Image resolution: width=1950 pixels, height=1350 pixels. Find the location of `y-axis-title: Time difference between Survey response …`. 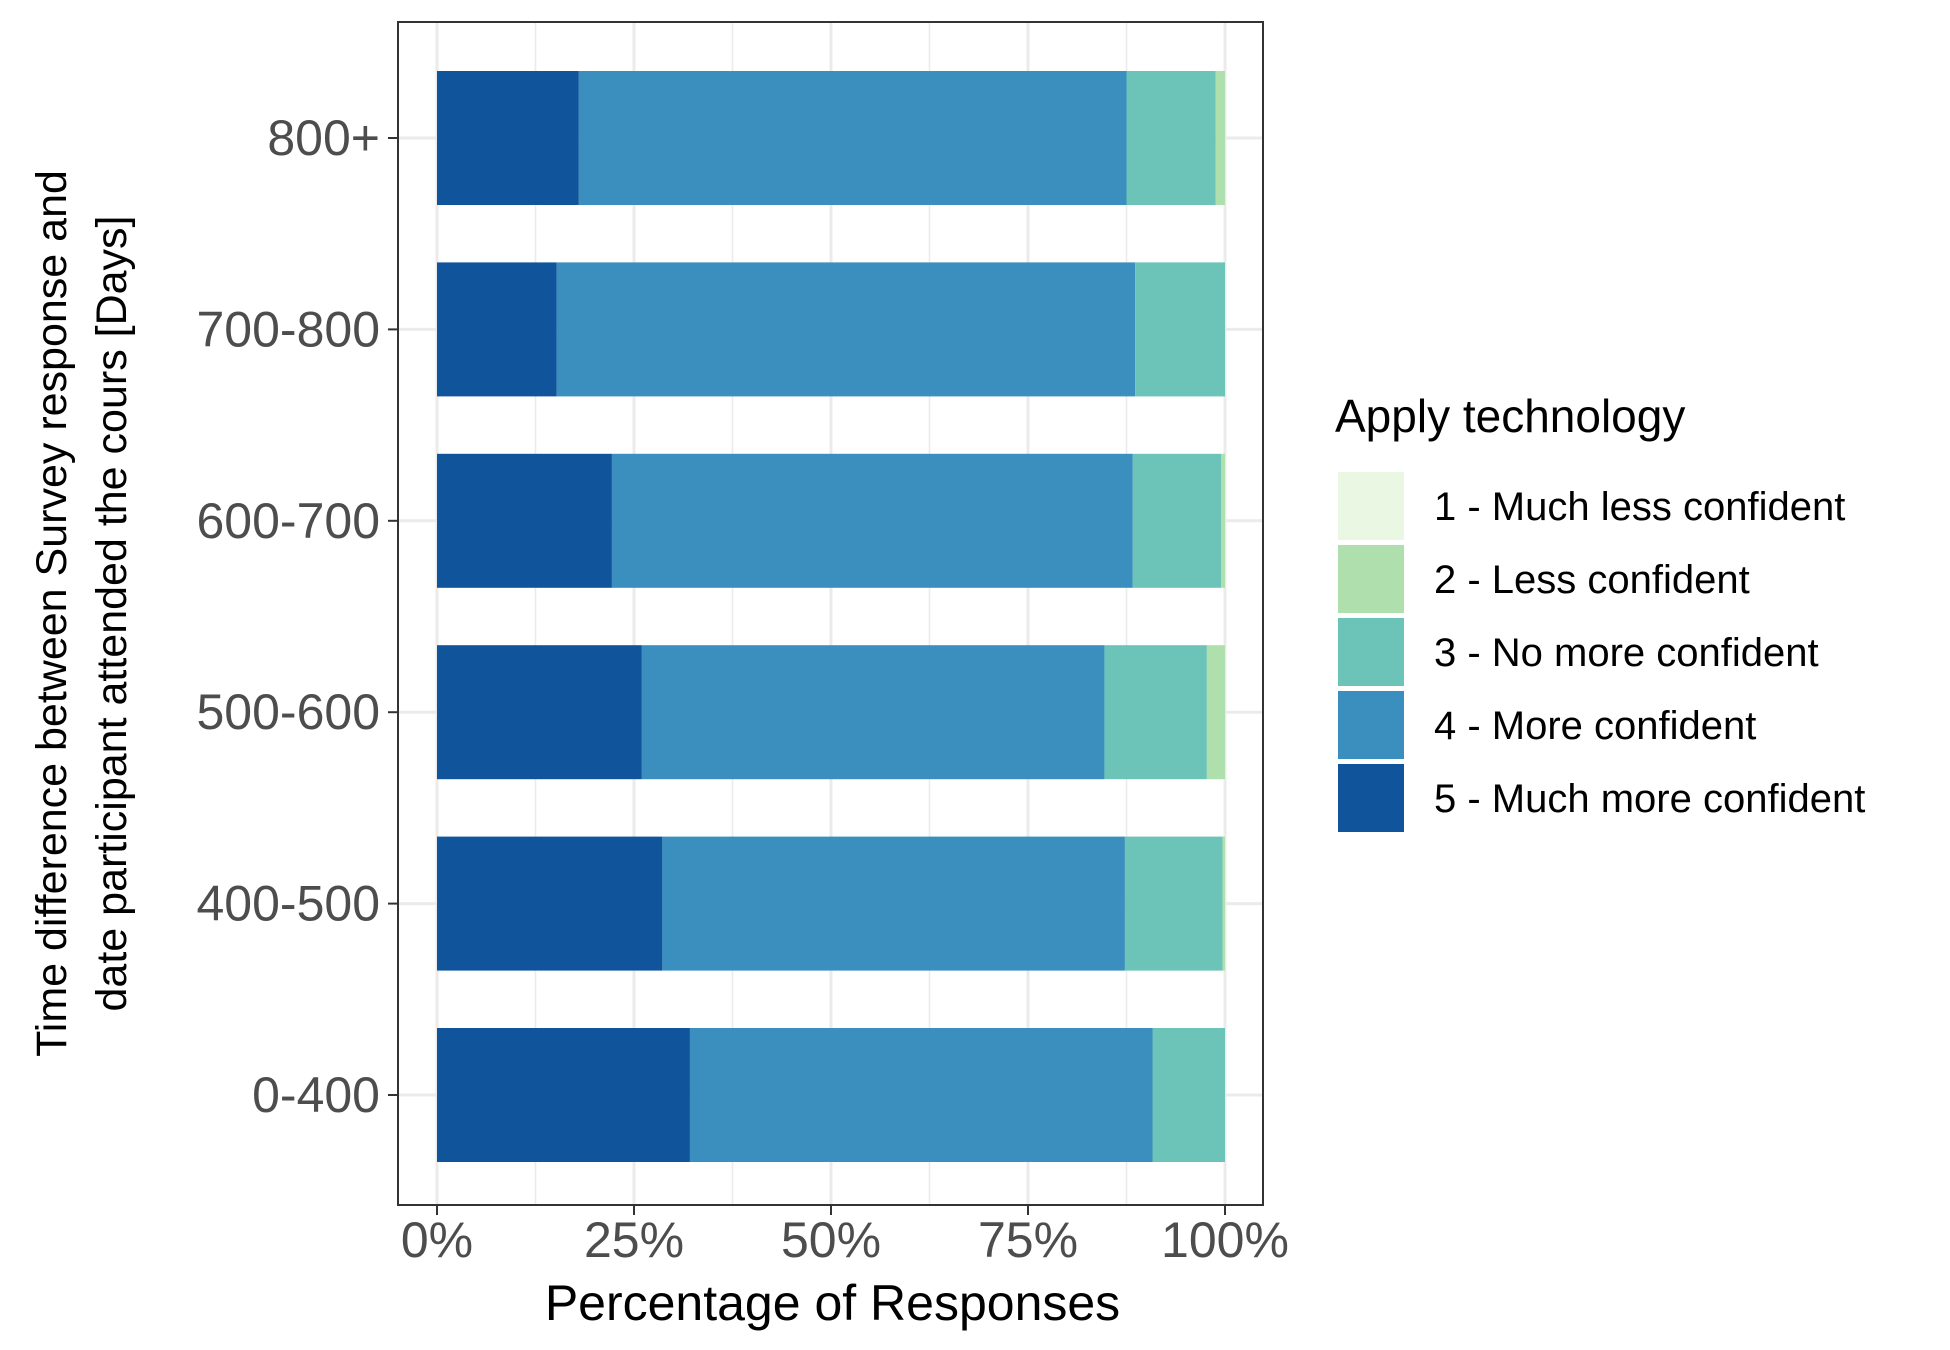

y-axis-title: Time difference between Survey response … is located at coordinates (82, 613).